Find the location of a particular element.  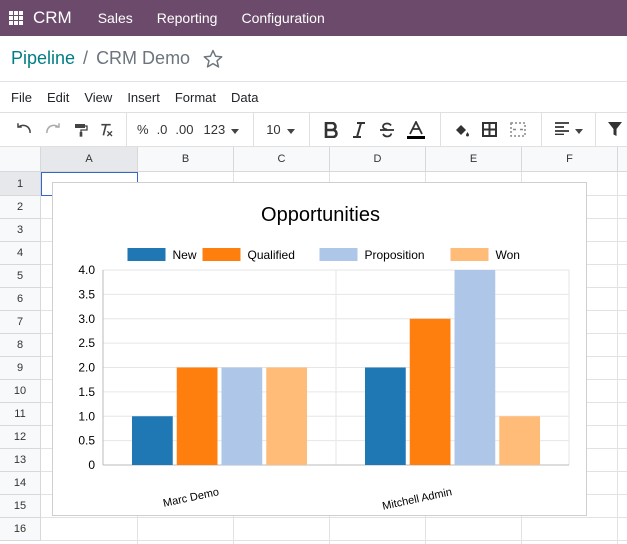

row-header-13: 13 is located at coordinates (20, 460).